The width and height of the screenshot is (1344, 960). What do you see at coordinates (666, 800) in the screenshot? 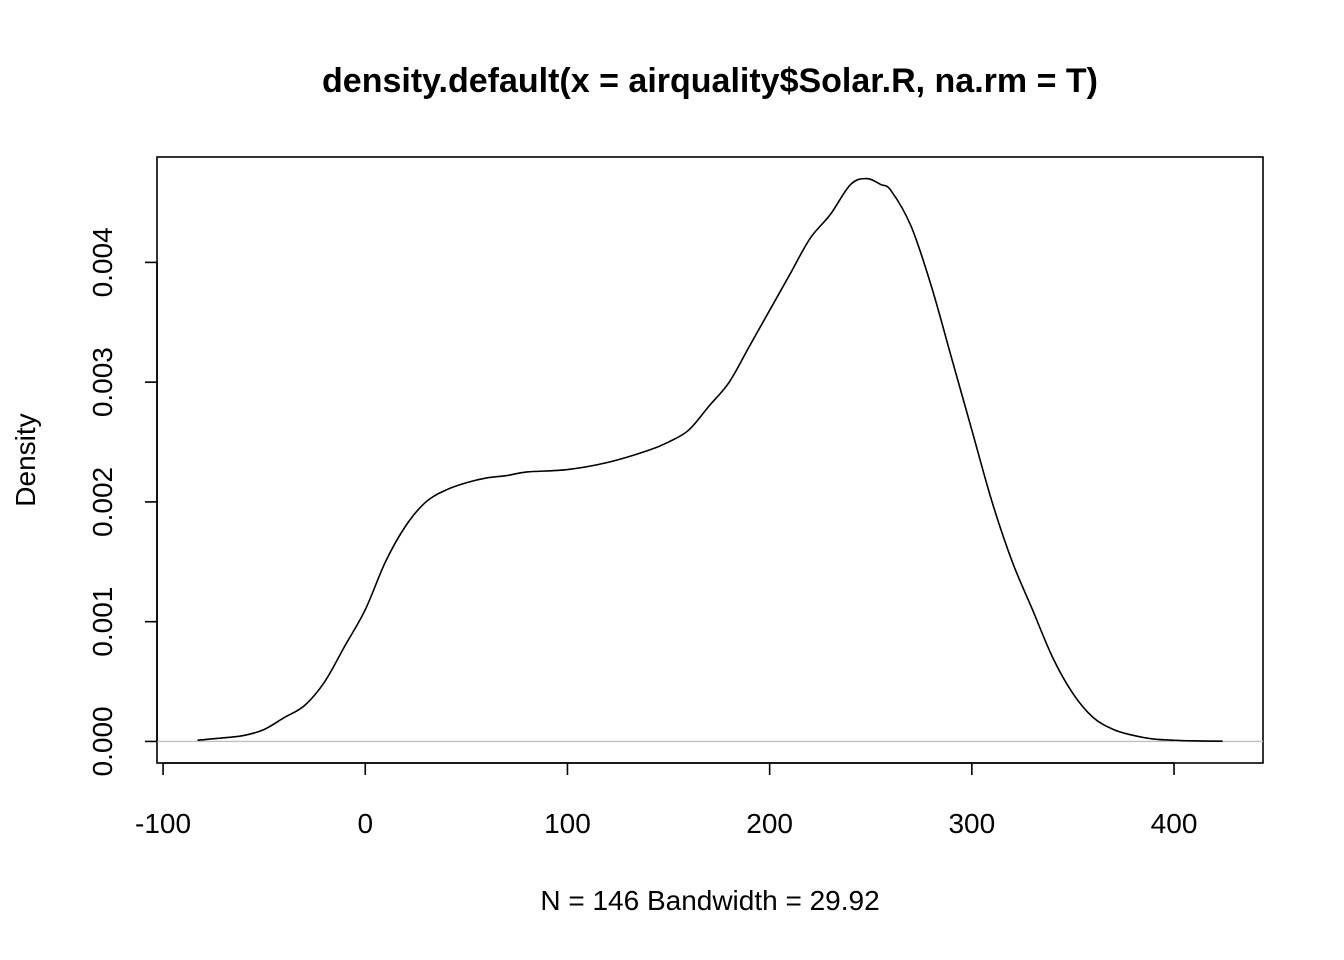
I see `x-axis: -100 0 100 200 300 400` at bounding box center [666, 800].